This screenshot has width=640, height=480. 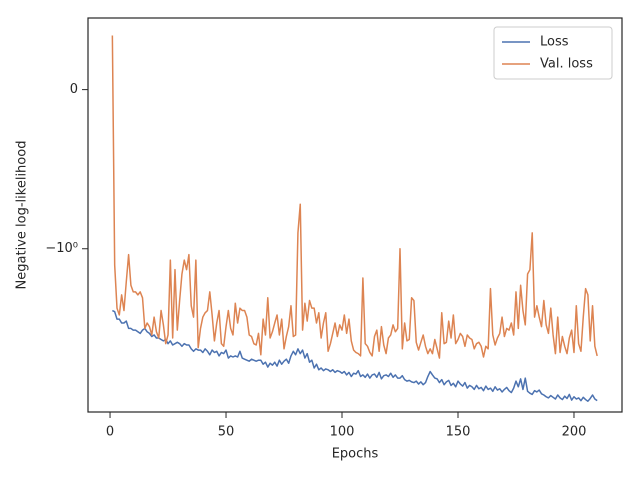 I want to click on x-tick-label: 0, so click(x=110, y=432).